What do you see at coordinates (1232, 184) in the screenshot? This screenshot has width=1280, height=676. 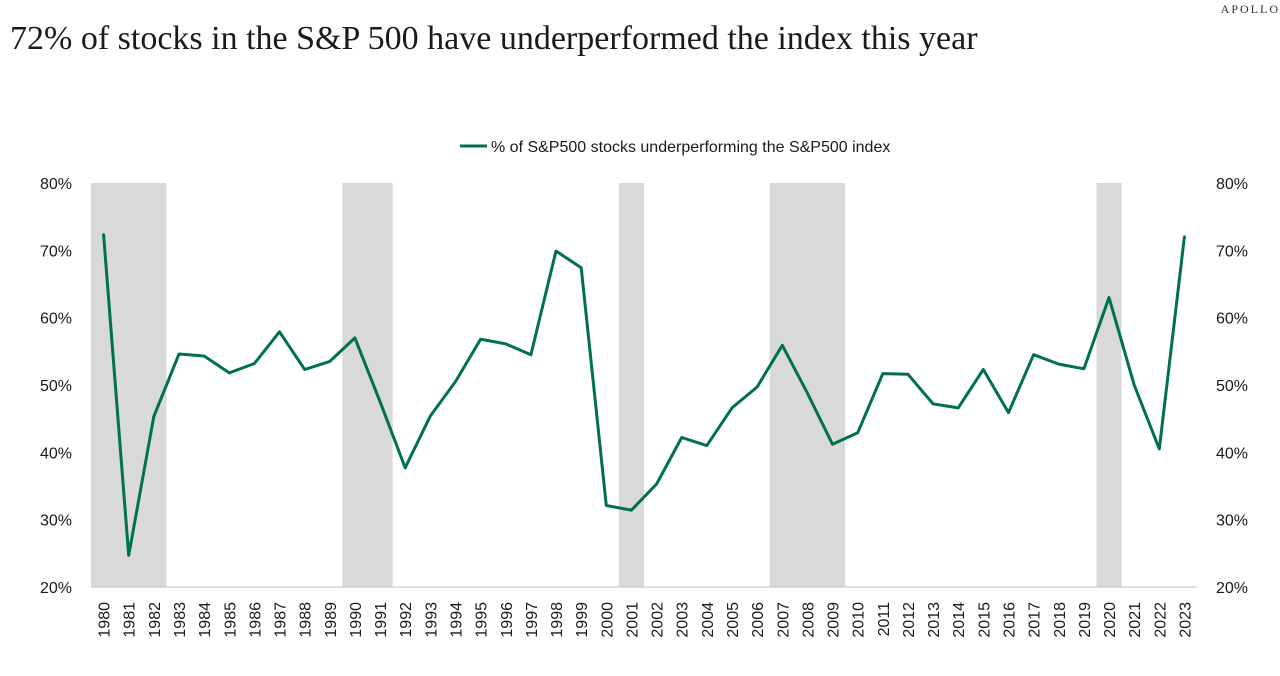 I see `y-tick-label-right: 80%` at bounding box center [1232, 184].